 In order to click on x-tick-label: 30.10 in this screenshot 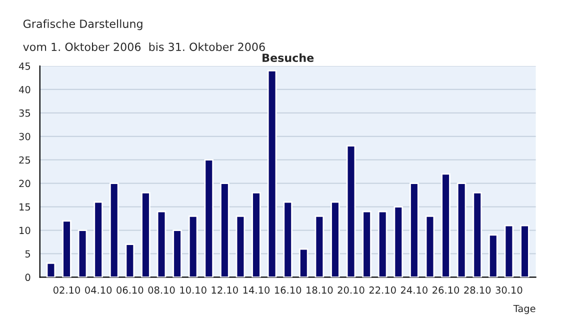, I will do `click(509, 290)`.